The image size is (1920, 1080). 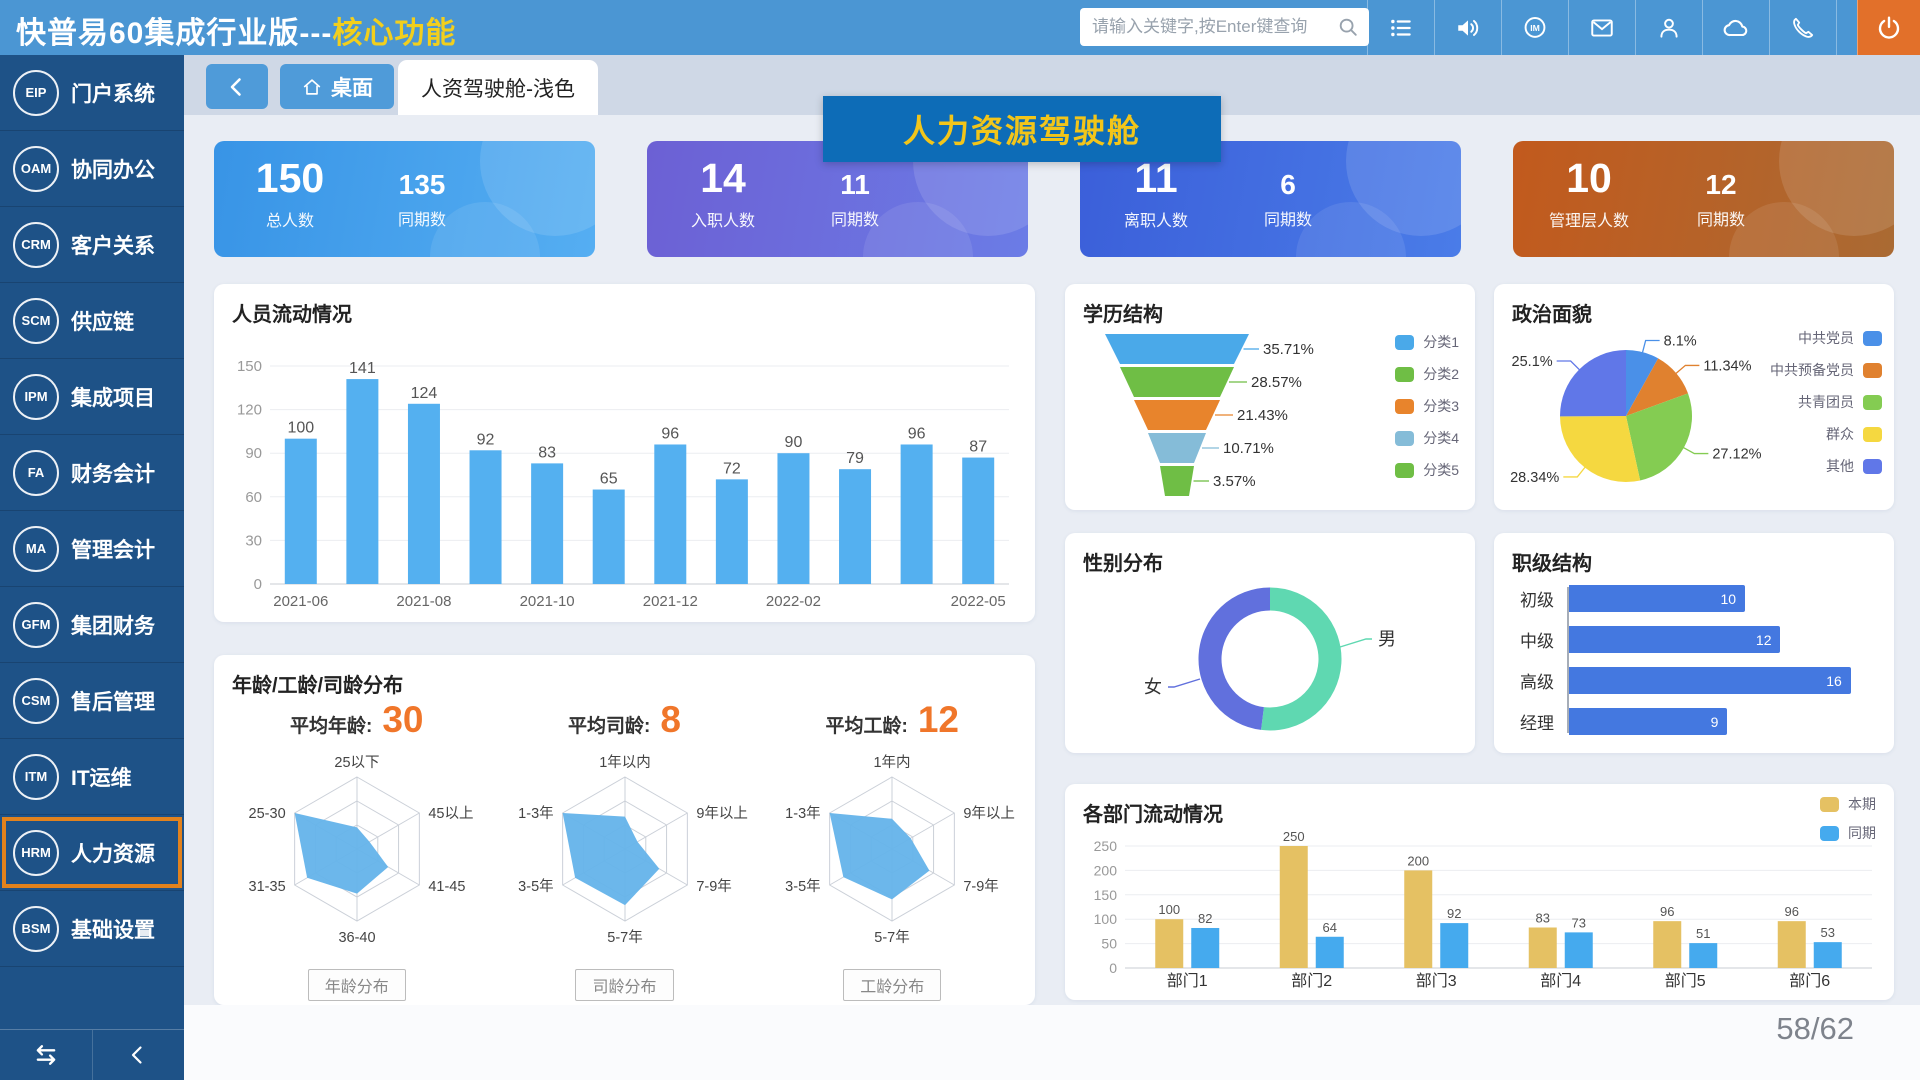 What do you see at coordinates (46, 1055) in the screenshot?
I see `swap-icon` at bounding box center [46, 1055].